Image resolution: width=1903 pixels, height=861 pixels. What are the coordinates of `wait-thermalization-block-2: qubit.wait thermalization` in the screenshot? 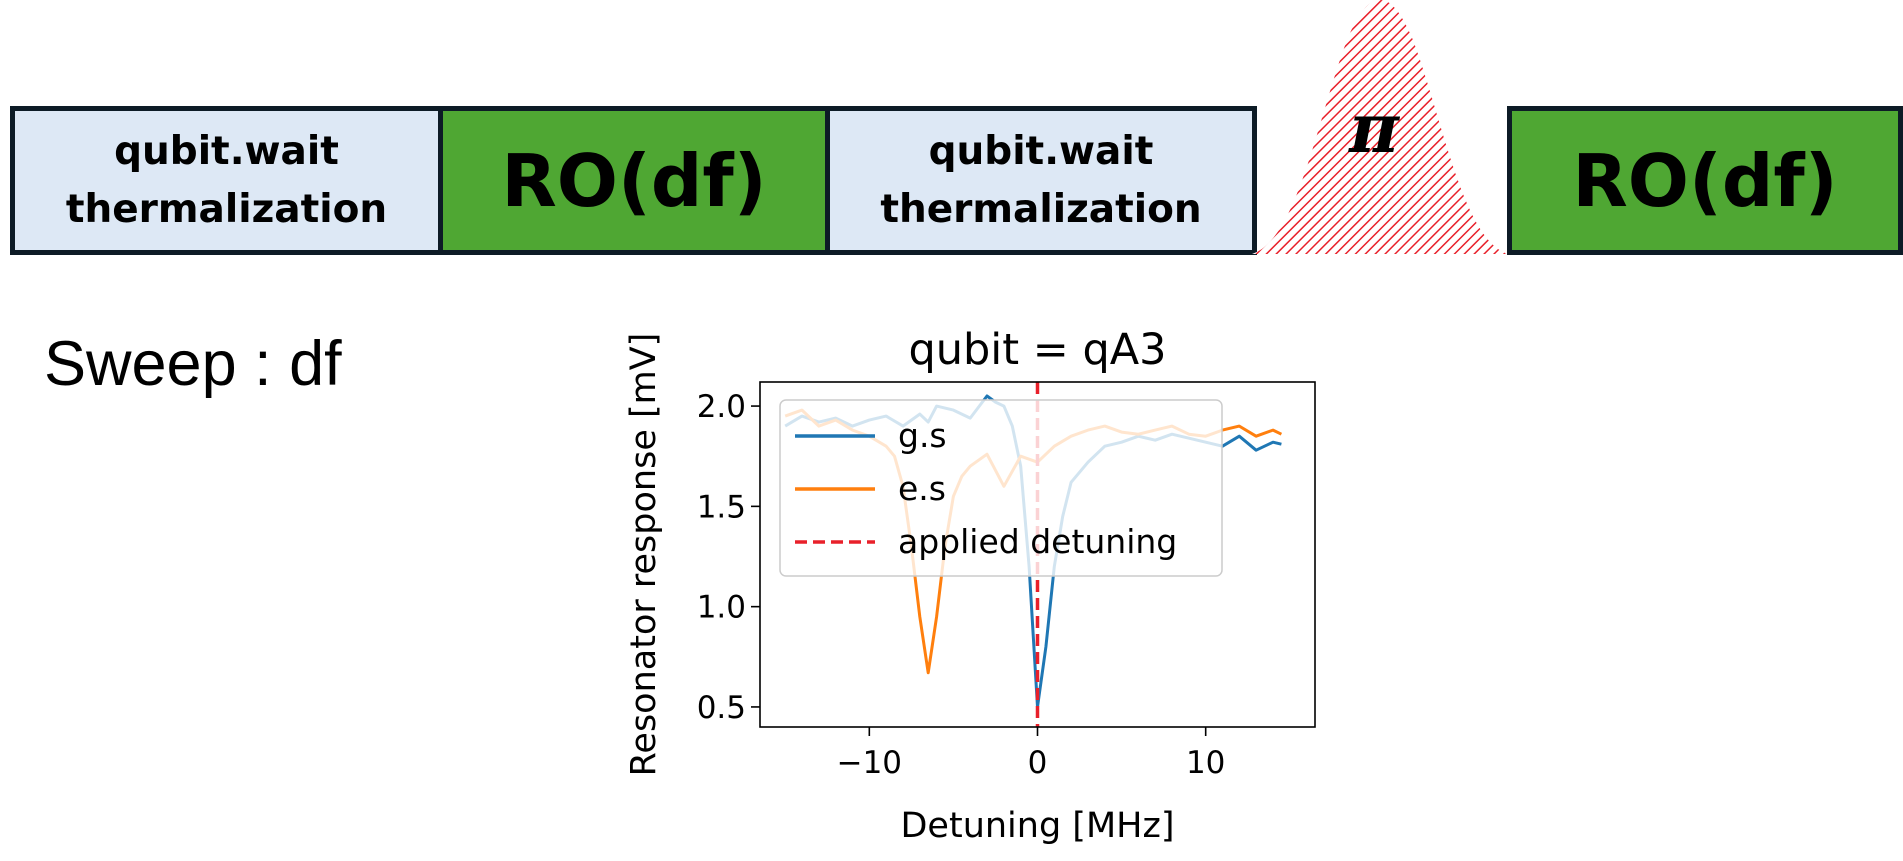 It's located at (1041, 180).